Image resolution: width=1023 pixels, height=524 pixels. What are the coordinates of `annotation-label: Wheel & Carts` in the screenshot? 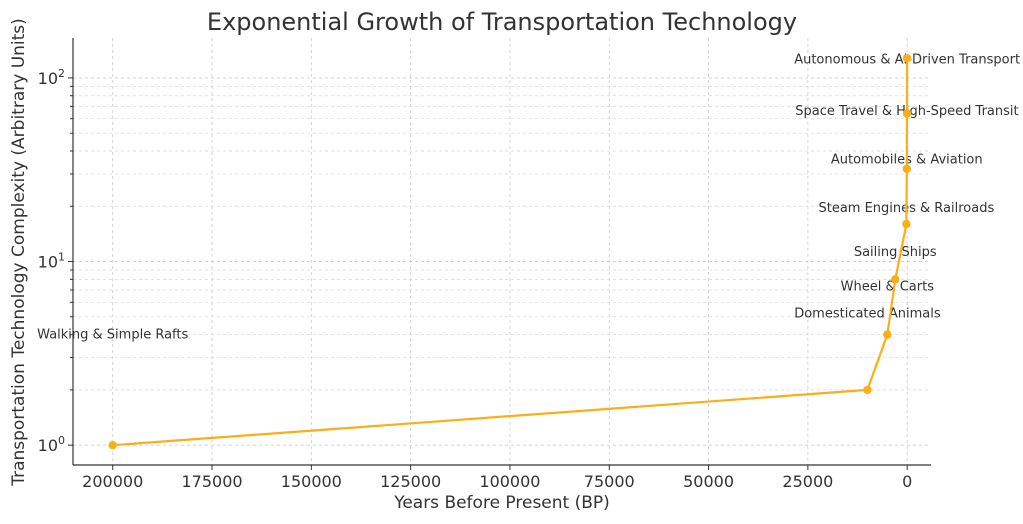 It's located at (888, 287).